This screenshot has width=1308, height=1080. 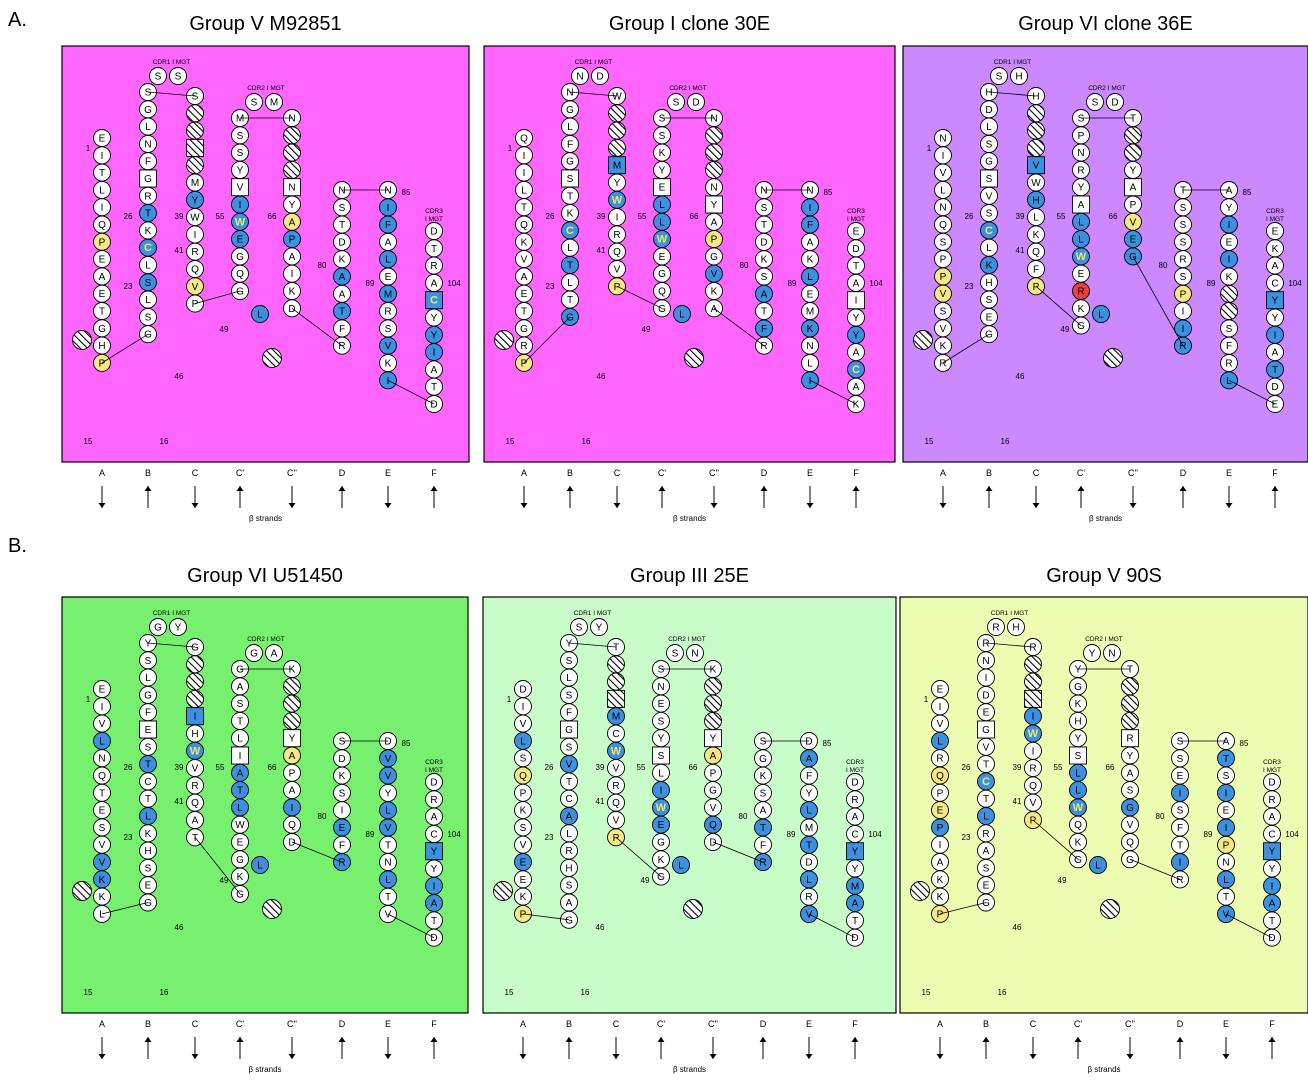 What do you see at coordinates (600, 927) in the screenshot?
I see `position-number: 46` at bounding box center [600, 927].